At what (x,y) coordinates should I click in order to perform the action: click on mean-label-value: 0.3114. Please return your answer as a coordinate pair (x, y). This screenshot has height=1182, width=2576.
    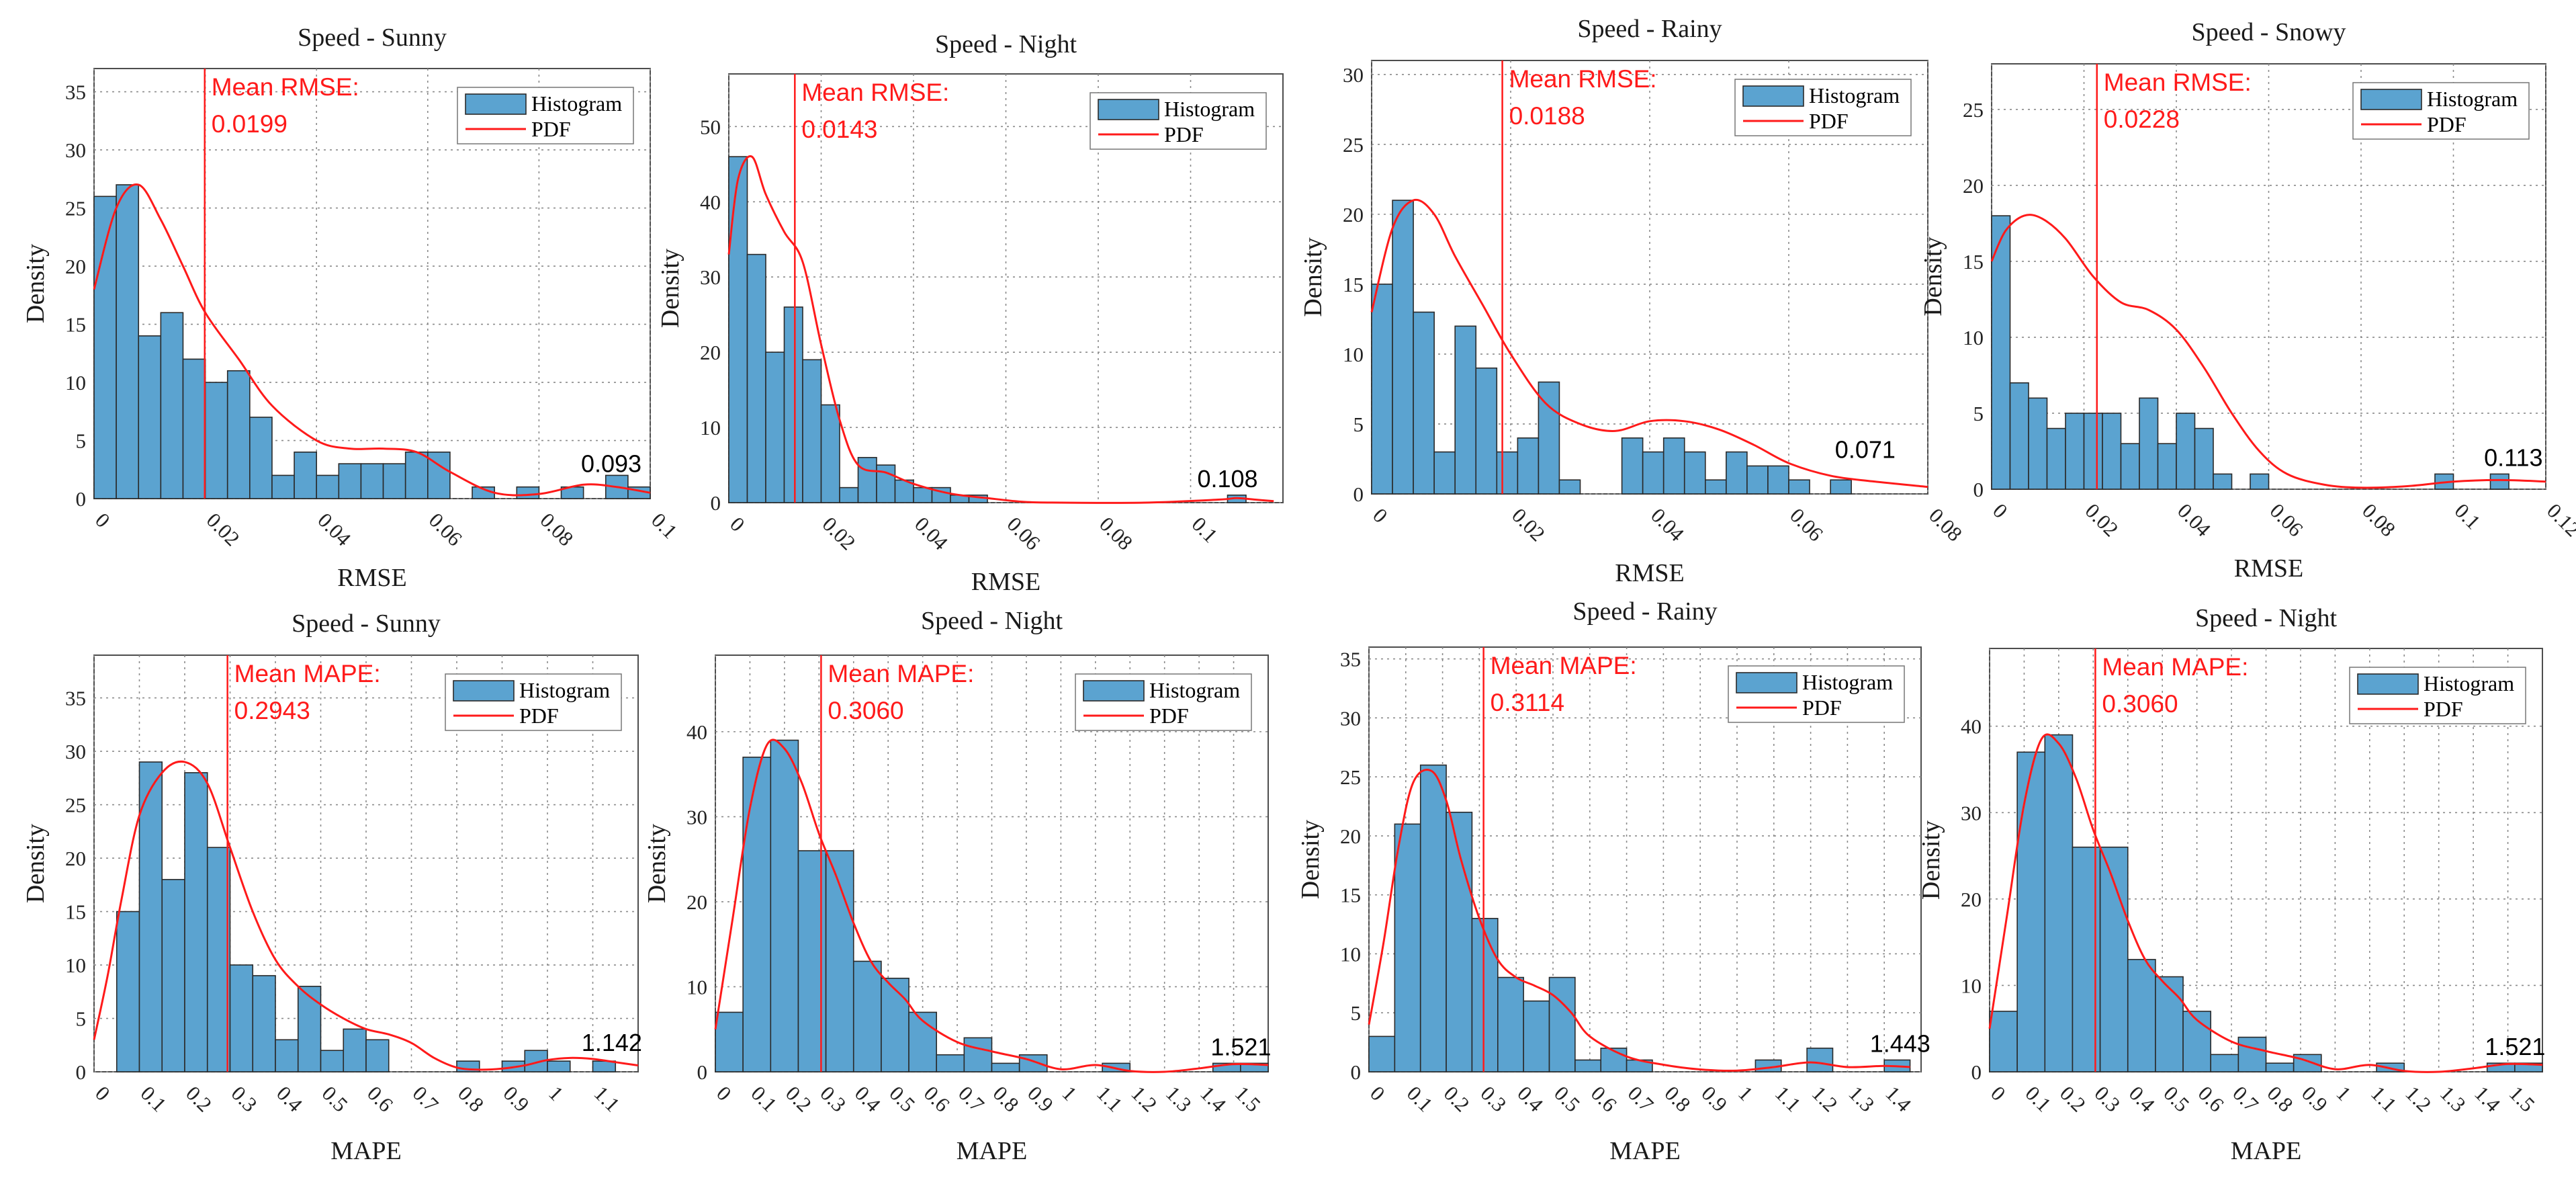
    Looking at the image, I should click on (1528, 702).